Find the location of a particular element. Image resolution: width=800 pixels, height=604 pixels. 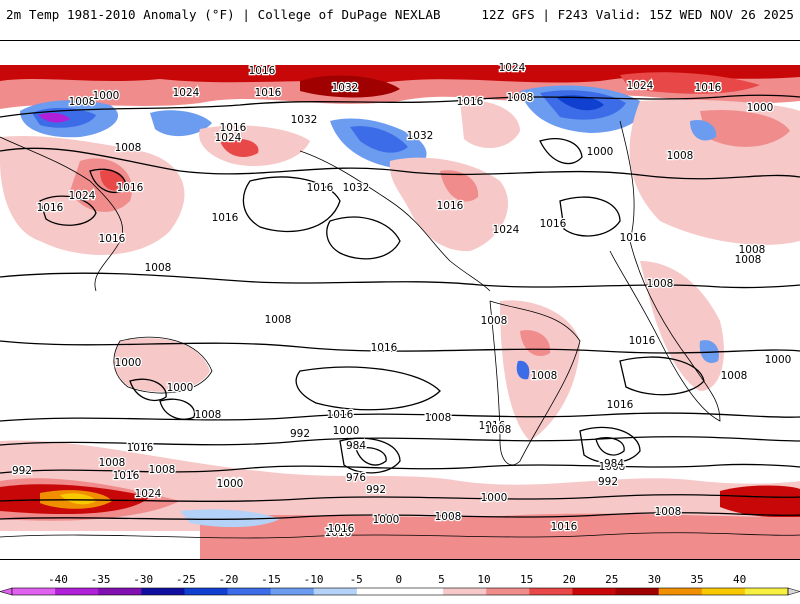

antarctic-warm-east is located at coordinates (760, 501).